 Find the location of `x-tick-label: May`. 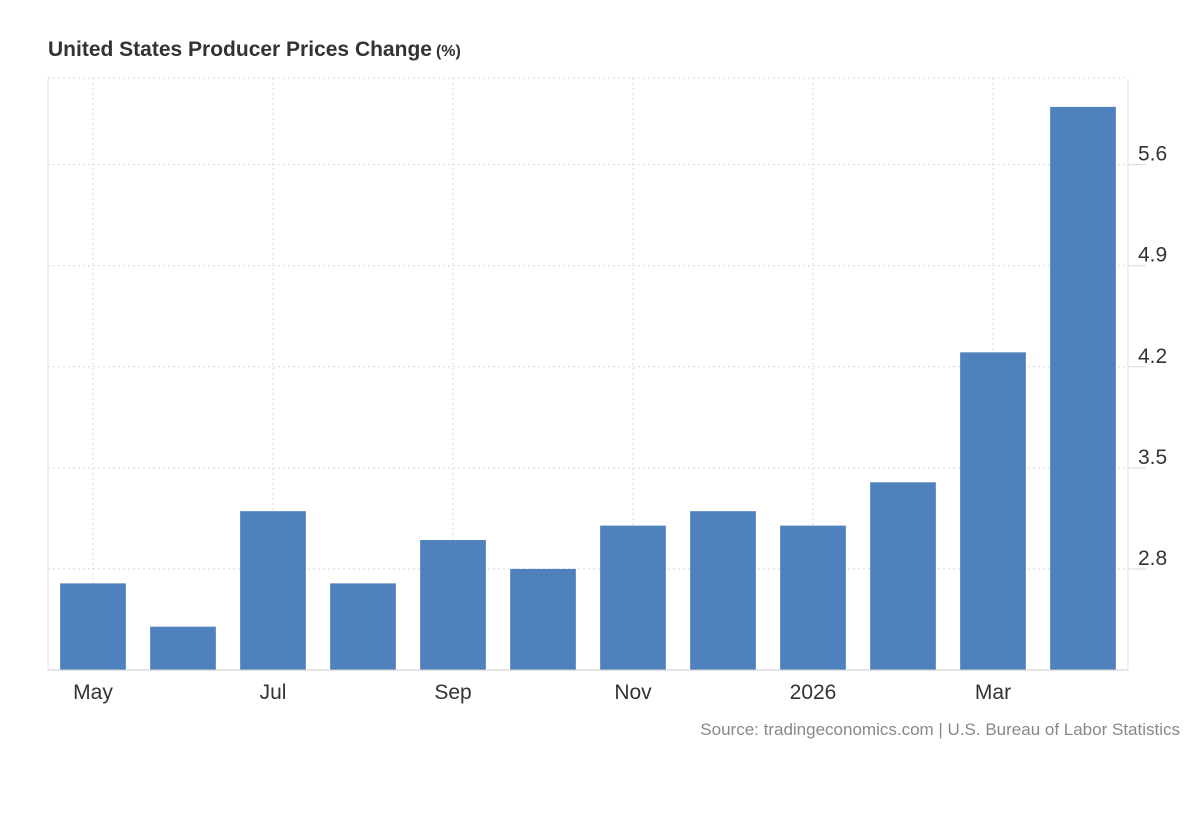

x-tick-label: May is located at coordinates (93, 692).